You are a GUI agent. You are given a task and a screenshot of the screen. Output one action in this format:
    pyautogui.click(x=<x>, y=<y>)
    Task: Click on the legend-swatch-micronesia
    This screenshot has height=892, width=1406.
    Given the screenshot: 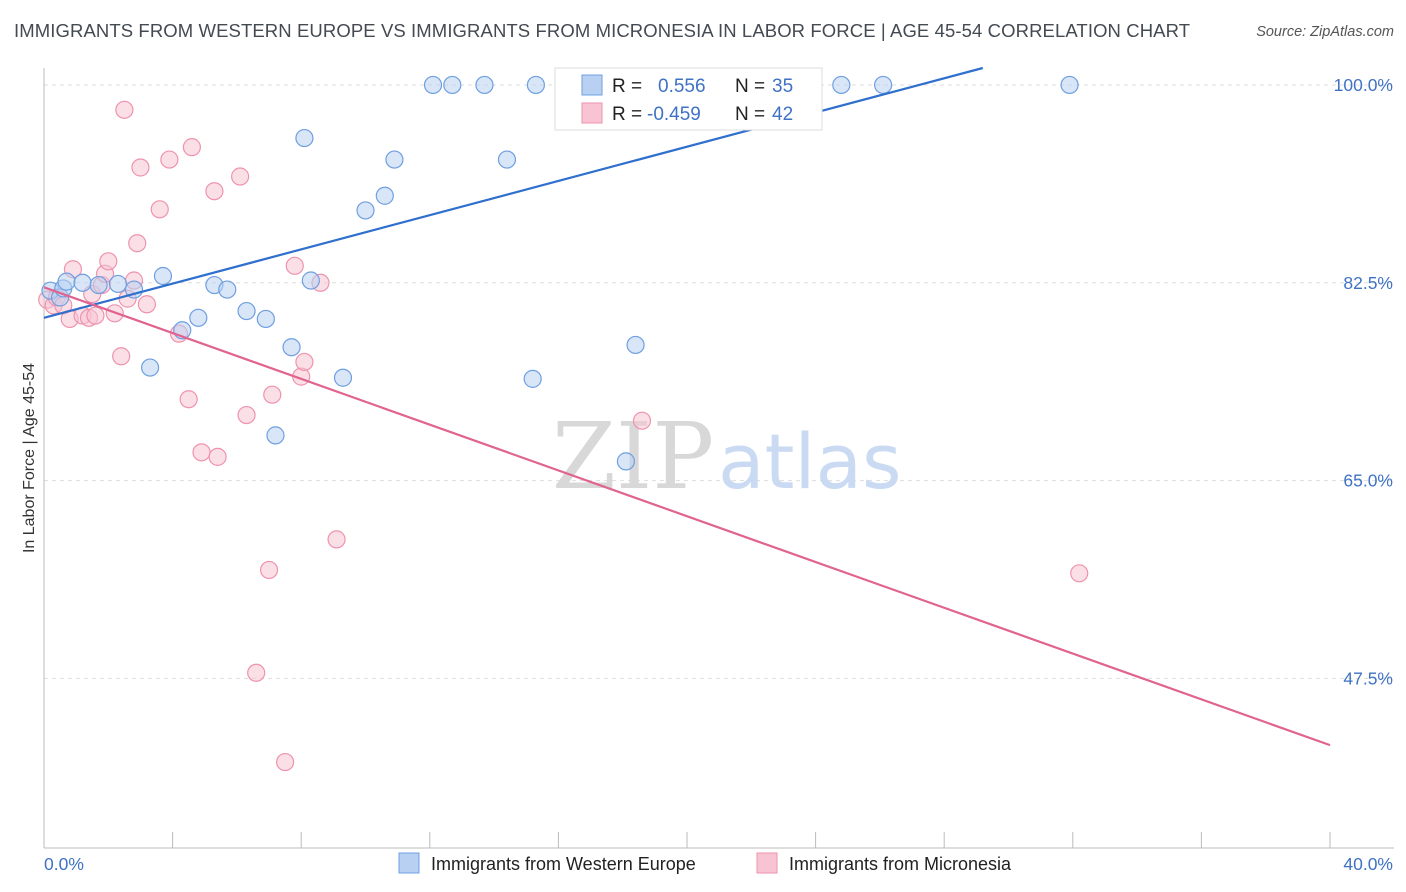 What is the action you would take?
    pyautogui.click(x=767, y=863)
    